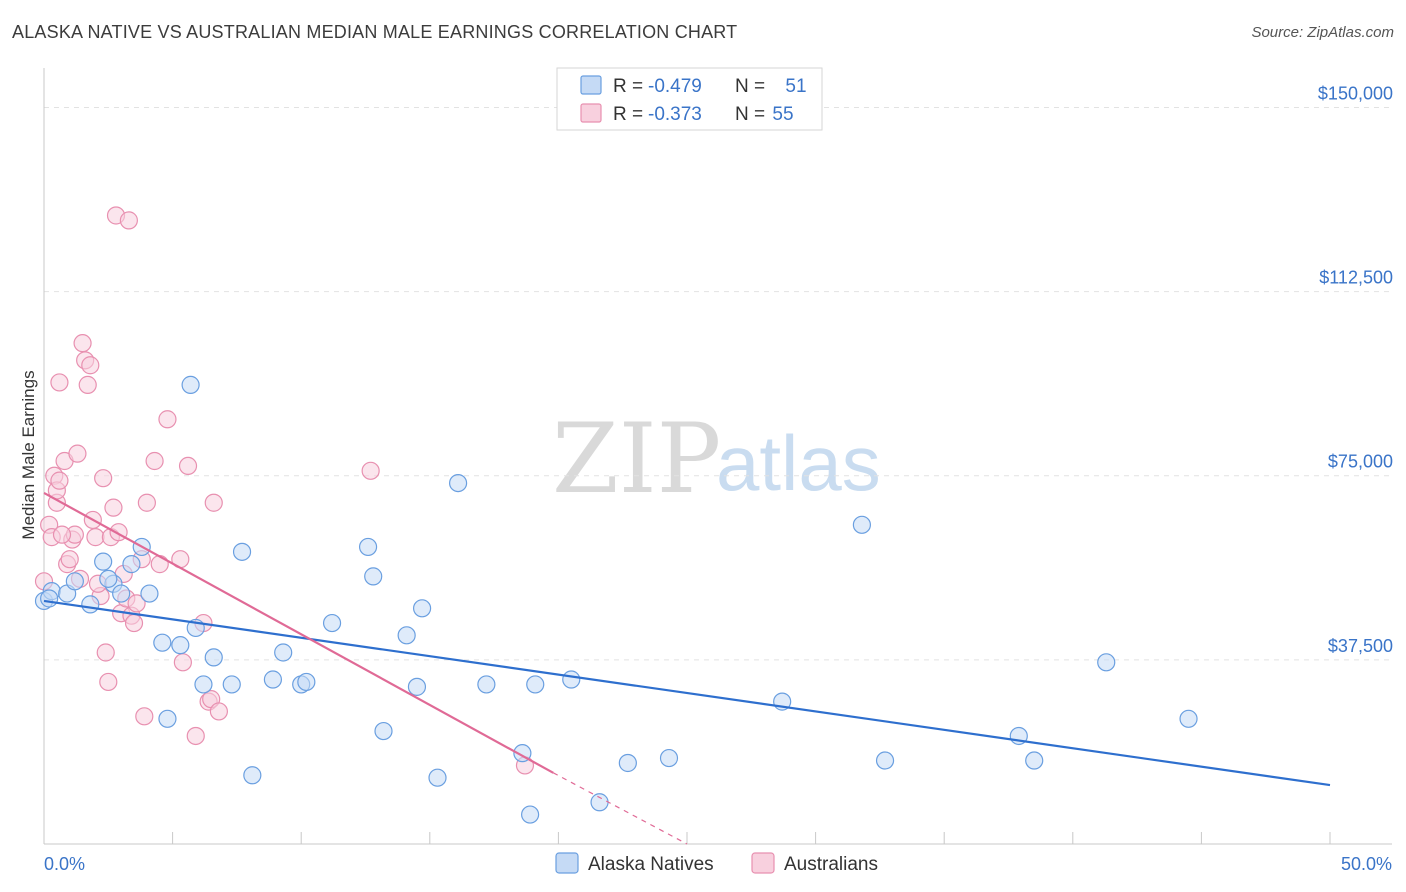 The image size is (1406, 892). I want to click on watermark-atlas: atlas, so click(798, 463).